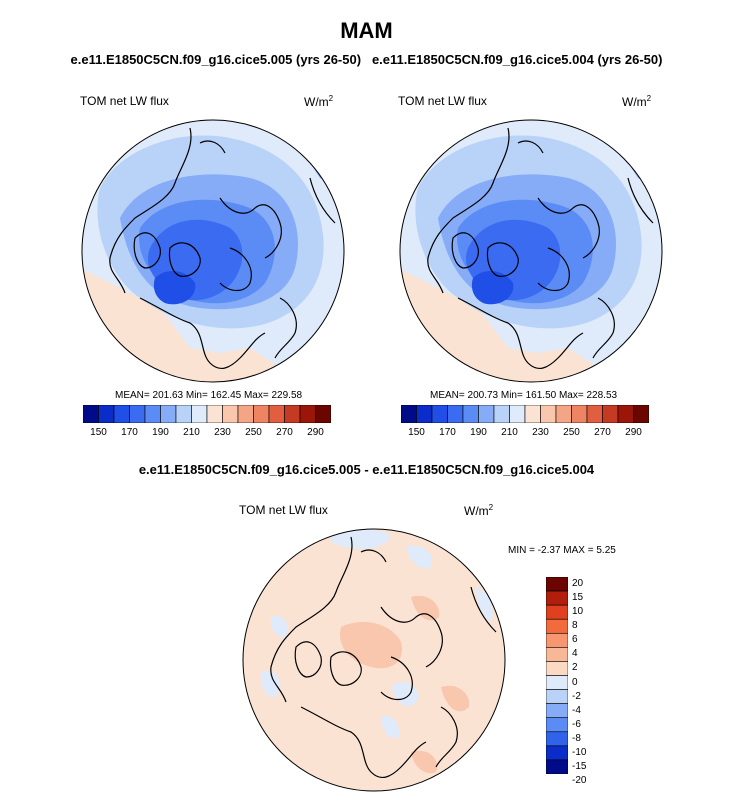  What do you see at coordinates (478, 432) in the screenshot?
I see `right-colorbar-tick-label: 190` at bounding box center [478, 432].